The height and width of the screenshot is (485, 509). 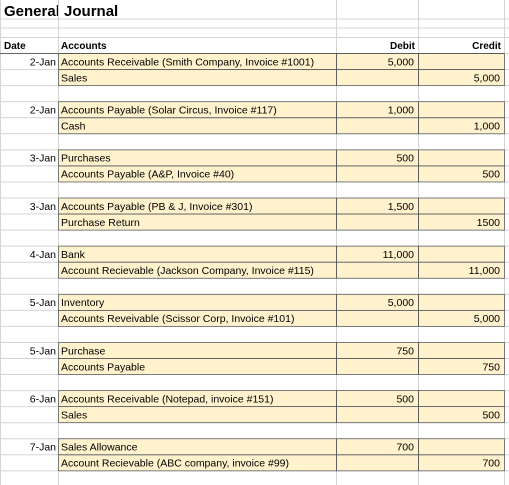 What do you see at coordinates (73, 255) in the screenshot?
I see `account-name: Bank` at bounding box center [73, 255].